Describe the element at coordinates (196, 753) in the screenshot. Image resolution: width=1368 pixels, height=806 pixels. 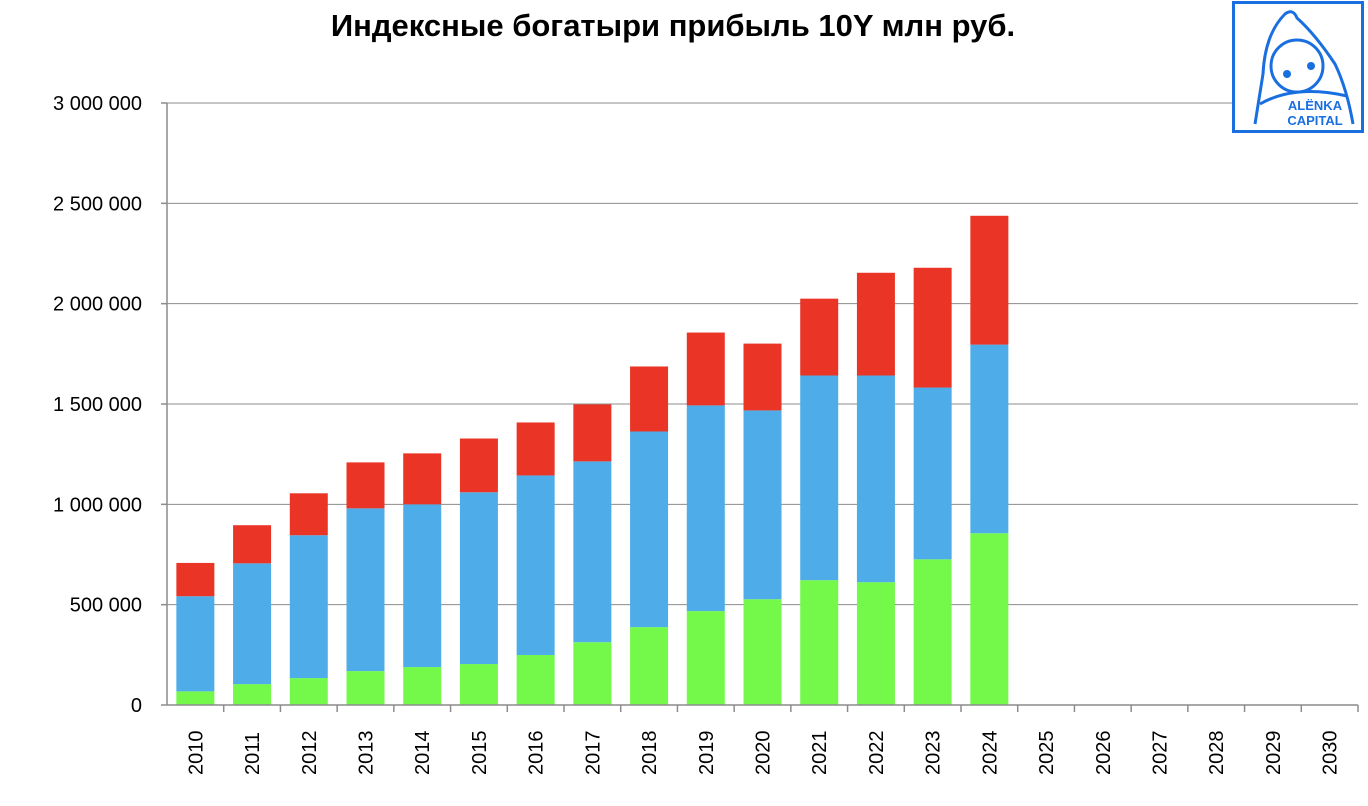
I see `x-tick-label: 2010` at that location.